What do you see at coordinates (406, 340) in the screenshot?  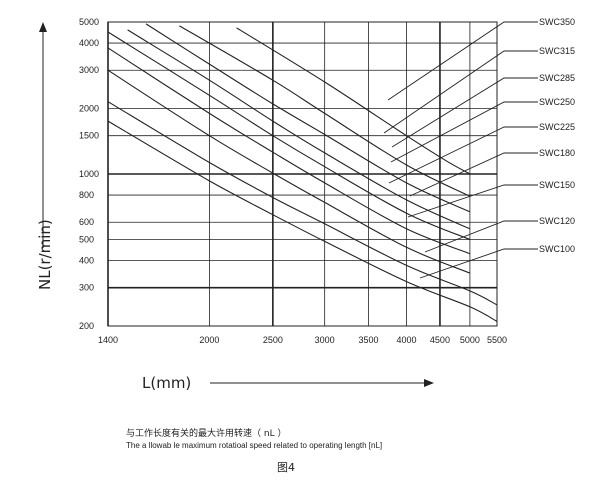 I see `x-tick-label: 4000` at bounding box center [406, 340].